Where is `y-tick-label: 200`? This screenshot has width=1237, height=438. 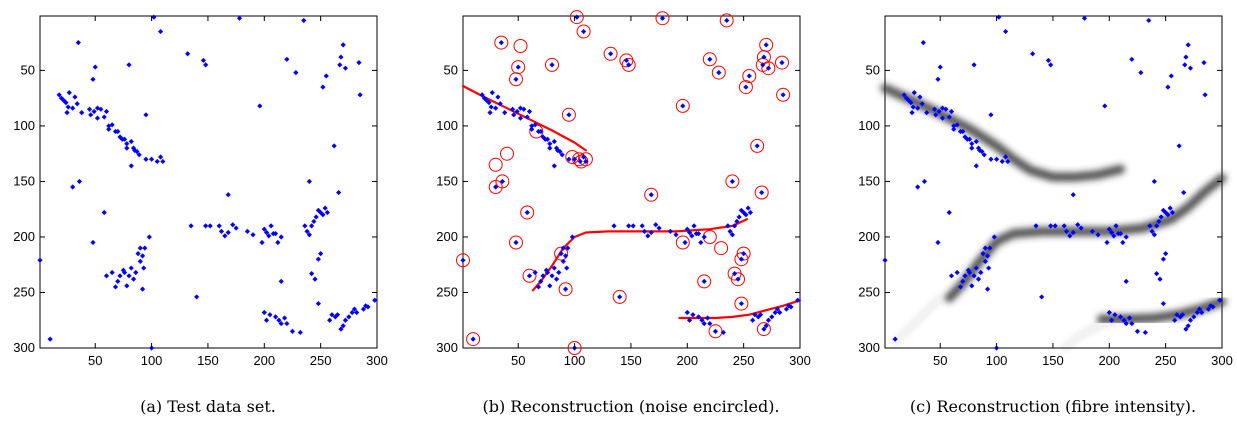
y-tick-label: 200 is located at coordinates (447, 236).